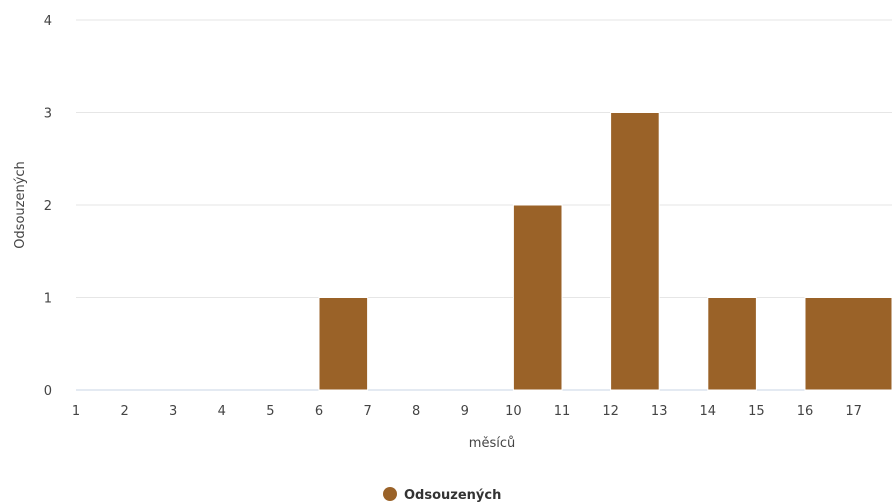 This screenshot has width=892, height=504. I want to click on x-tick-label: 10, so click(513, 411).